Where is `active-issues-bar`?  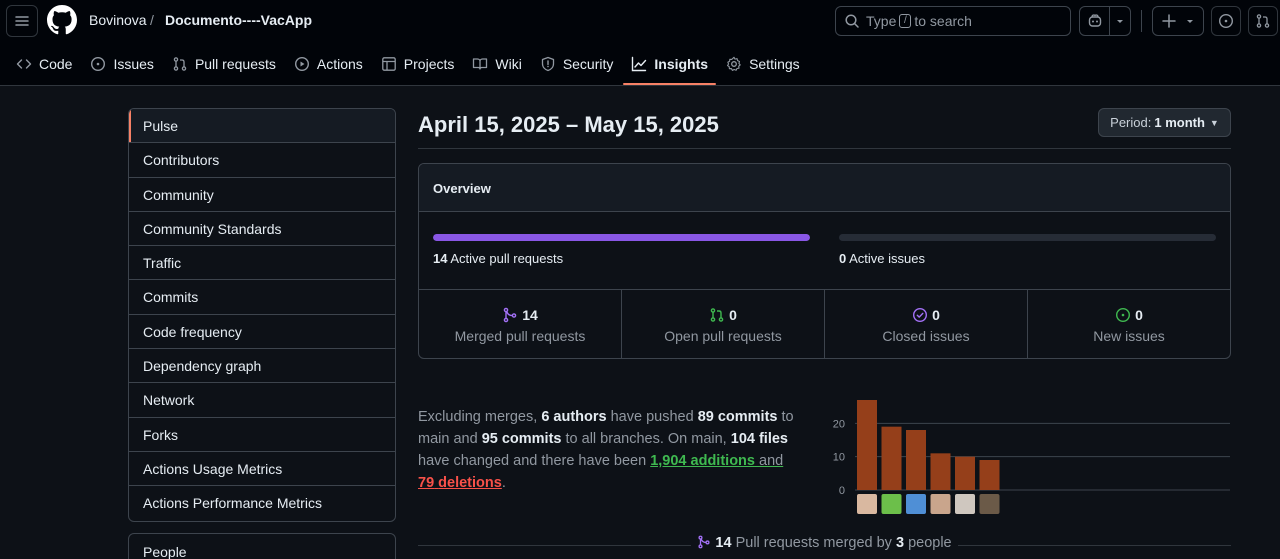 active-issues-bar is located at coordinates (1027, 237).